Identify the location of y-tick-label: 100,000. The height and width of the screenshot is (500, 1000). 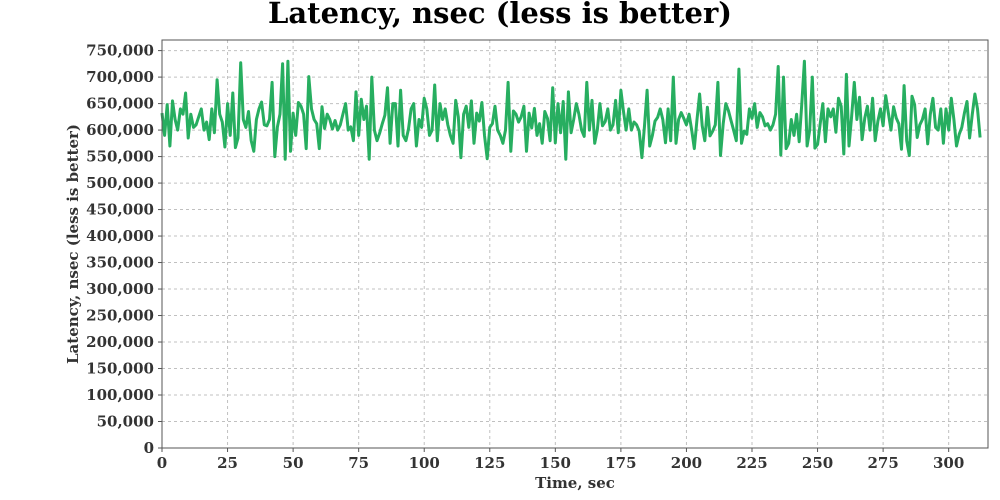
(120, 395).